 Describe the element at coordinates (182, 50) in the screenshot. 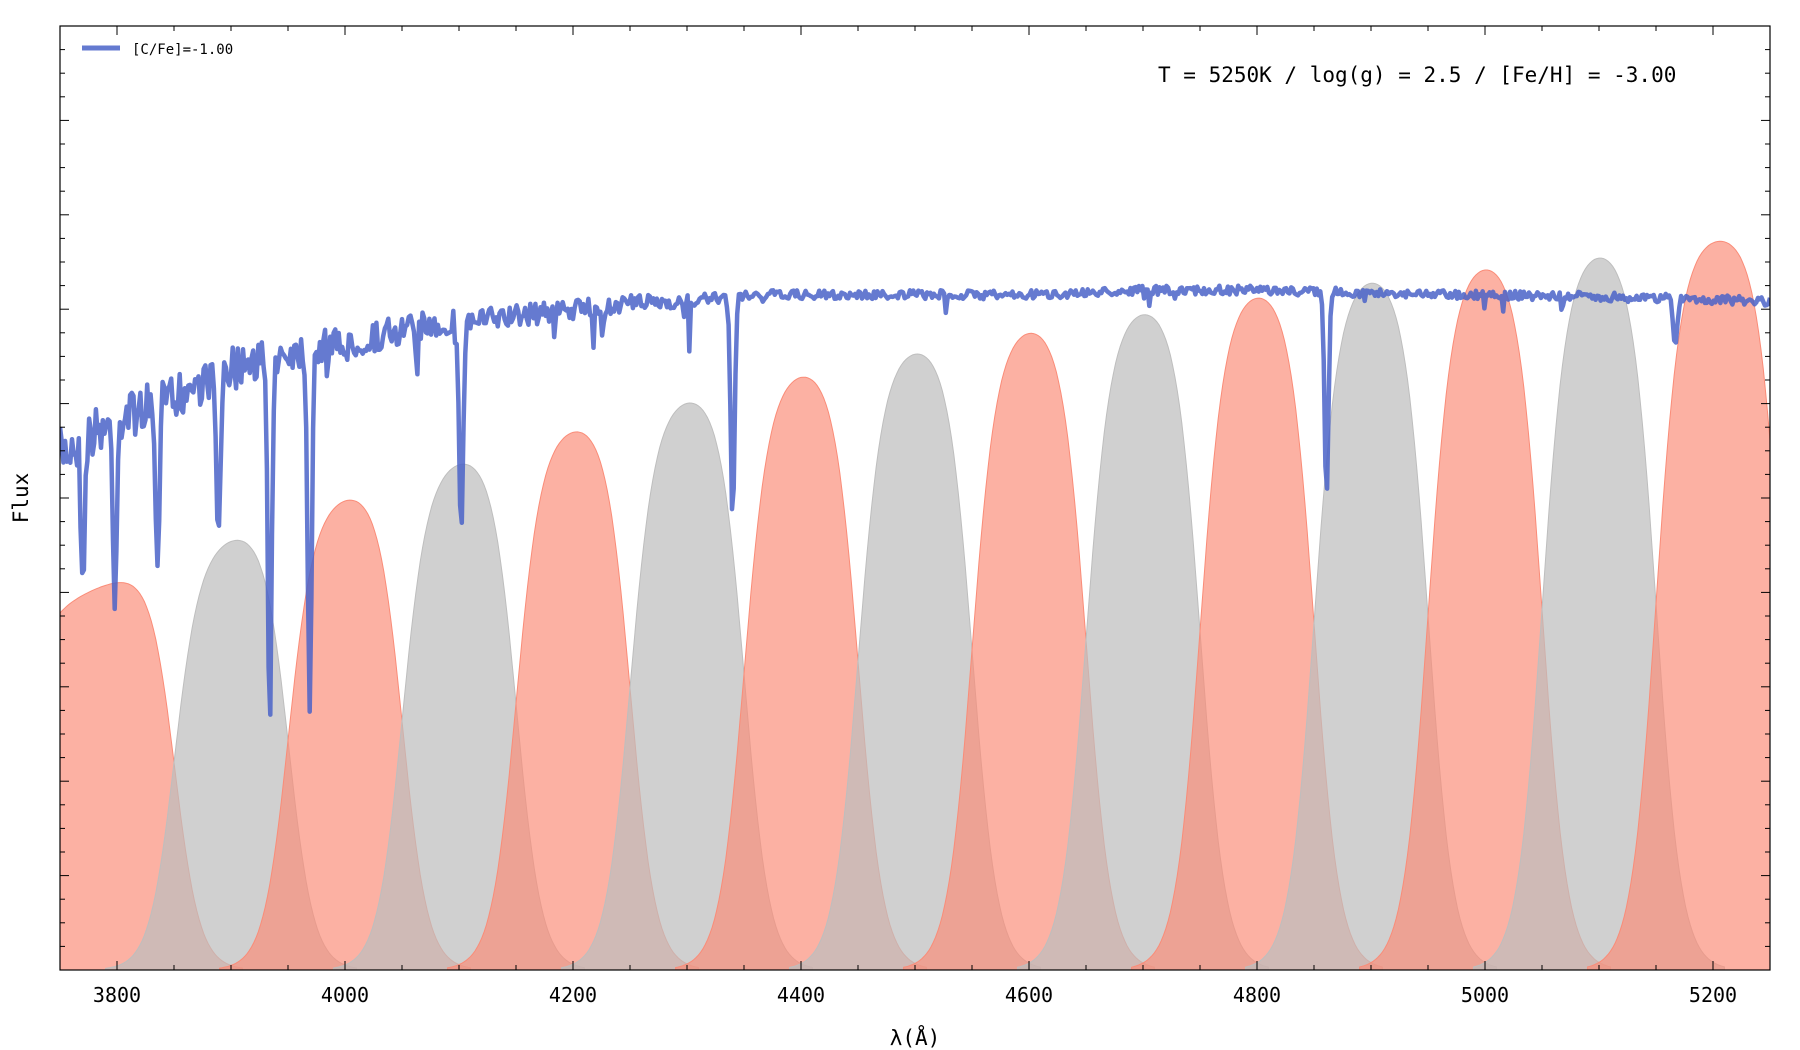

I see `legend-entry: [C/Fe]=-1.00` at that location.